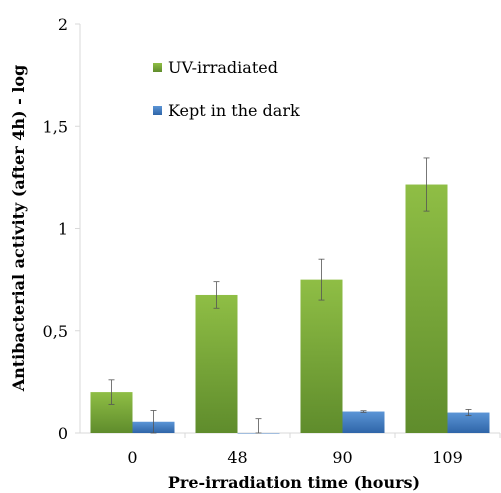  Describe the element at coordinates (157, 67) in the screenshot. I see `legend-swatch-uv-irradiated` at that location.